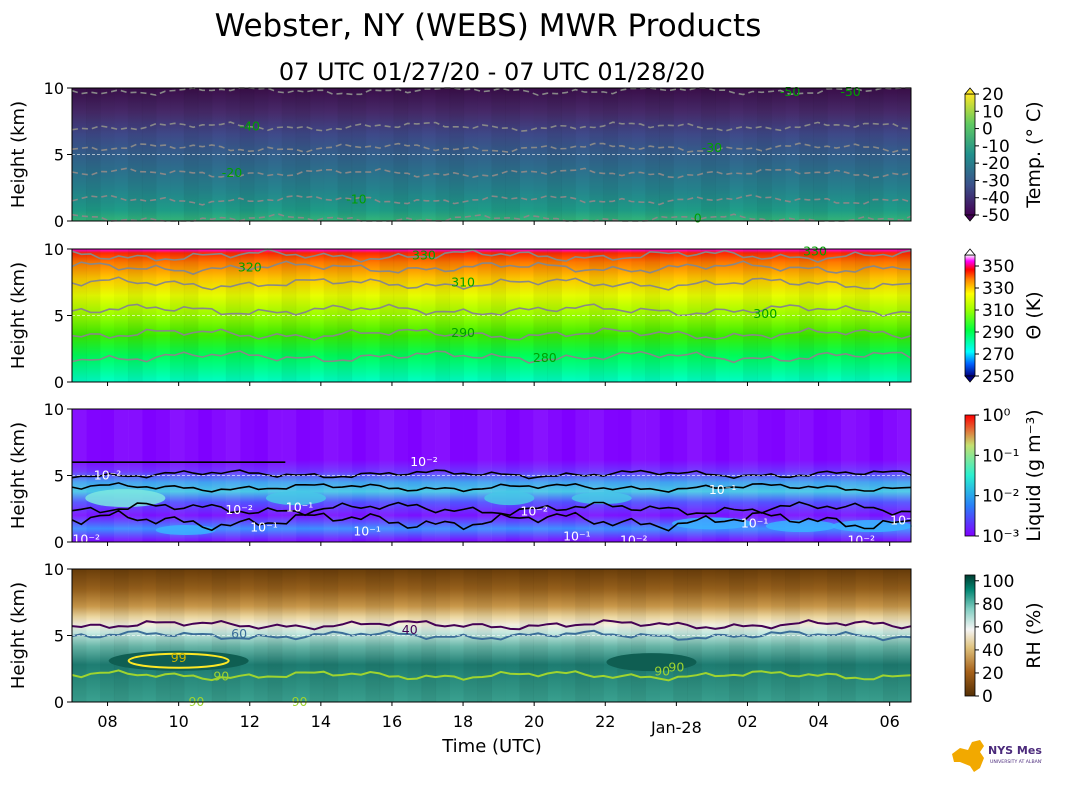  Describe the element at coordinates (993, 628) in the screenshot. I see `colorbar-tick-label: 60` at that location.